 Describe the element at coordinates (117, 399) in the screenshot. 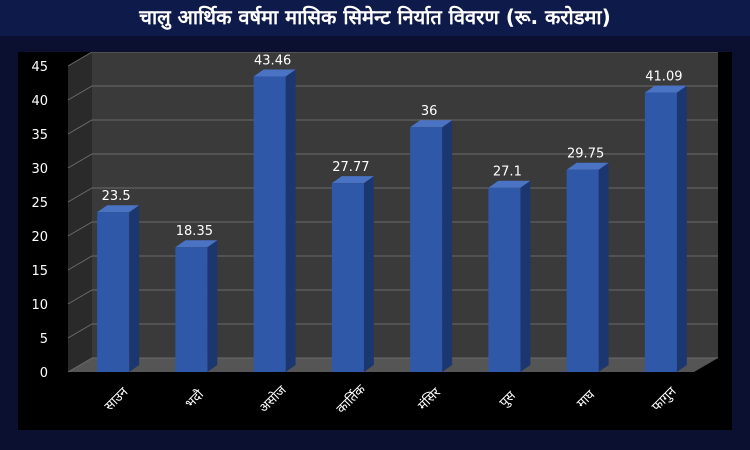

I see `x-tick-label: साउन` at that location.